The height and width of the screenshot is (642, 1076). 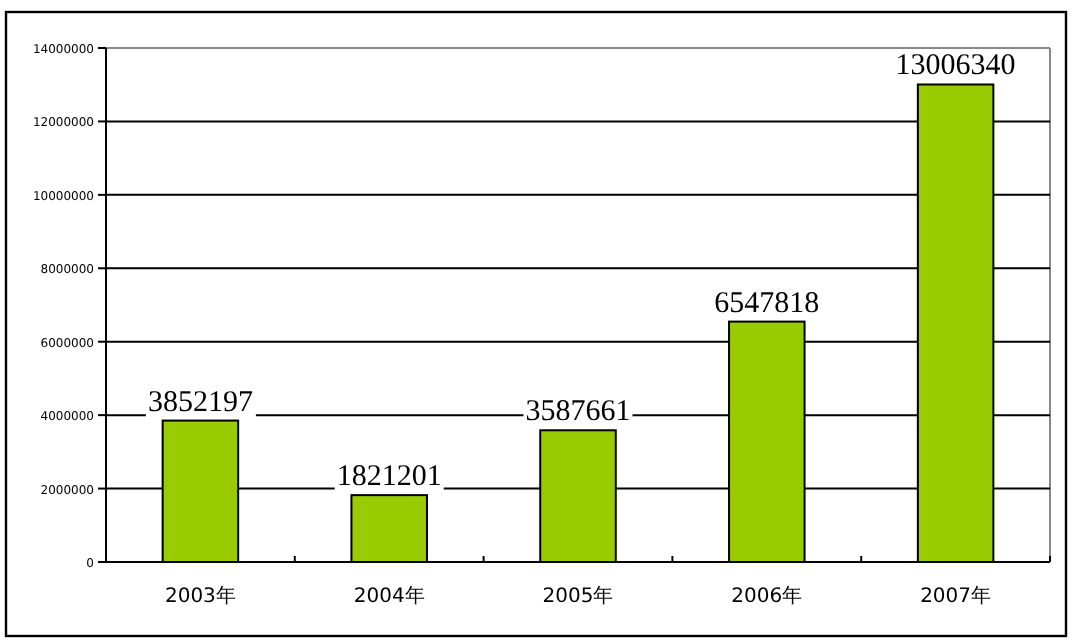 I want to click on data-label: 3587661, so click(x=578, y=412).